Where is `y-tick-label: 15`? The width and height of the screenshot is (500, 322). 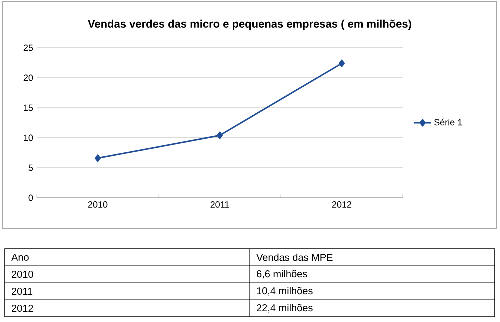
y-tick-label: 15 is located at coordinates (29, 108).